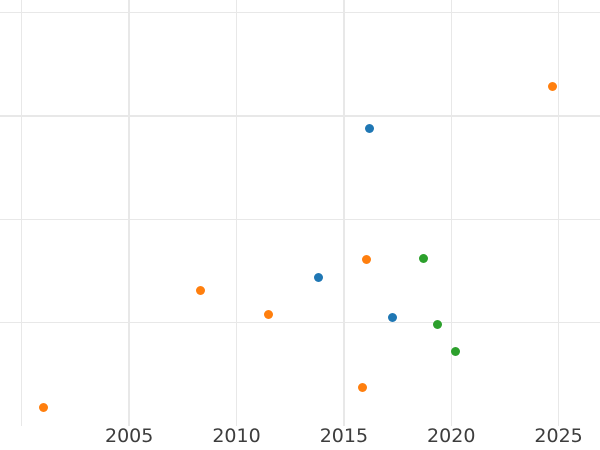  Describe the element at coordinates (451, 436) in the screenshot. I see `x-tick-label: 2020` at that location.